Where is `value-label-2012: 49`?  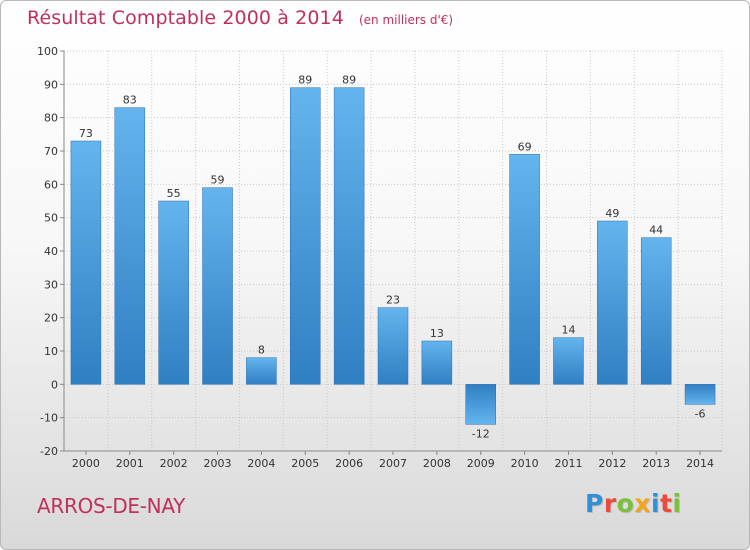
value-label-2012: 49 is located at coordinates (612, 213).